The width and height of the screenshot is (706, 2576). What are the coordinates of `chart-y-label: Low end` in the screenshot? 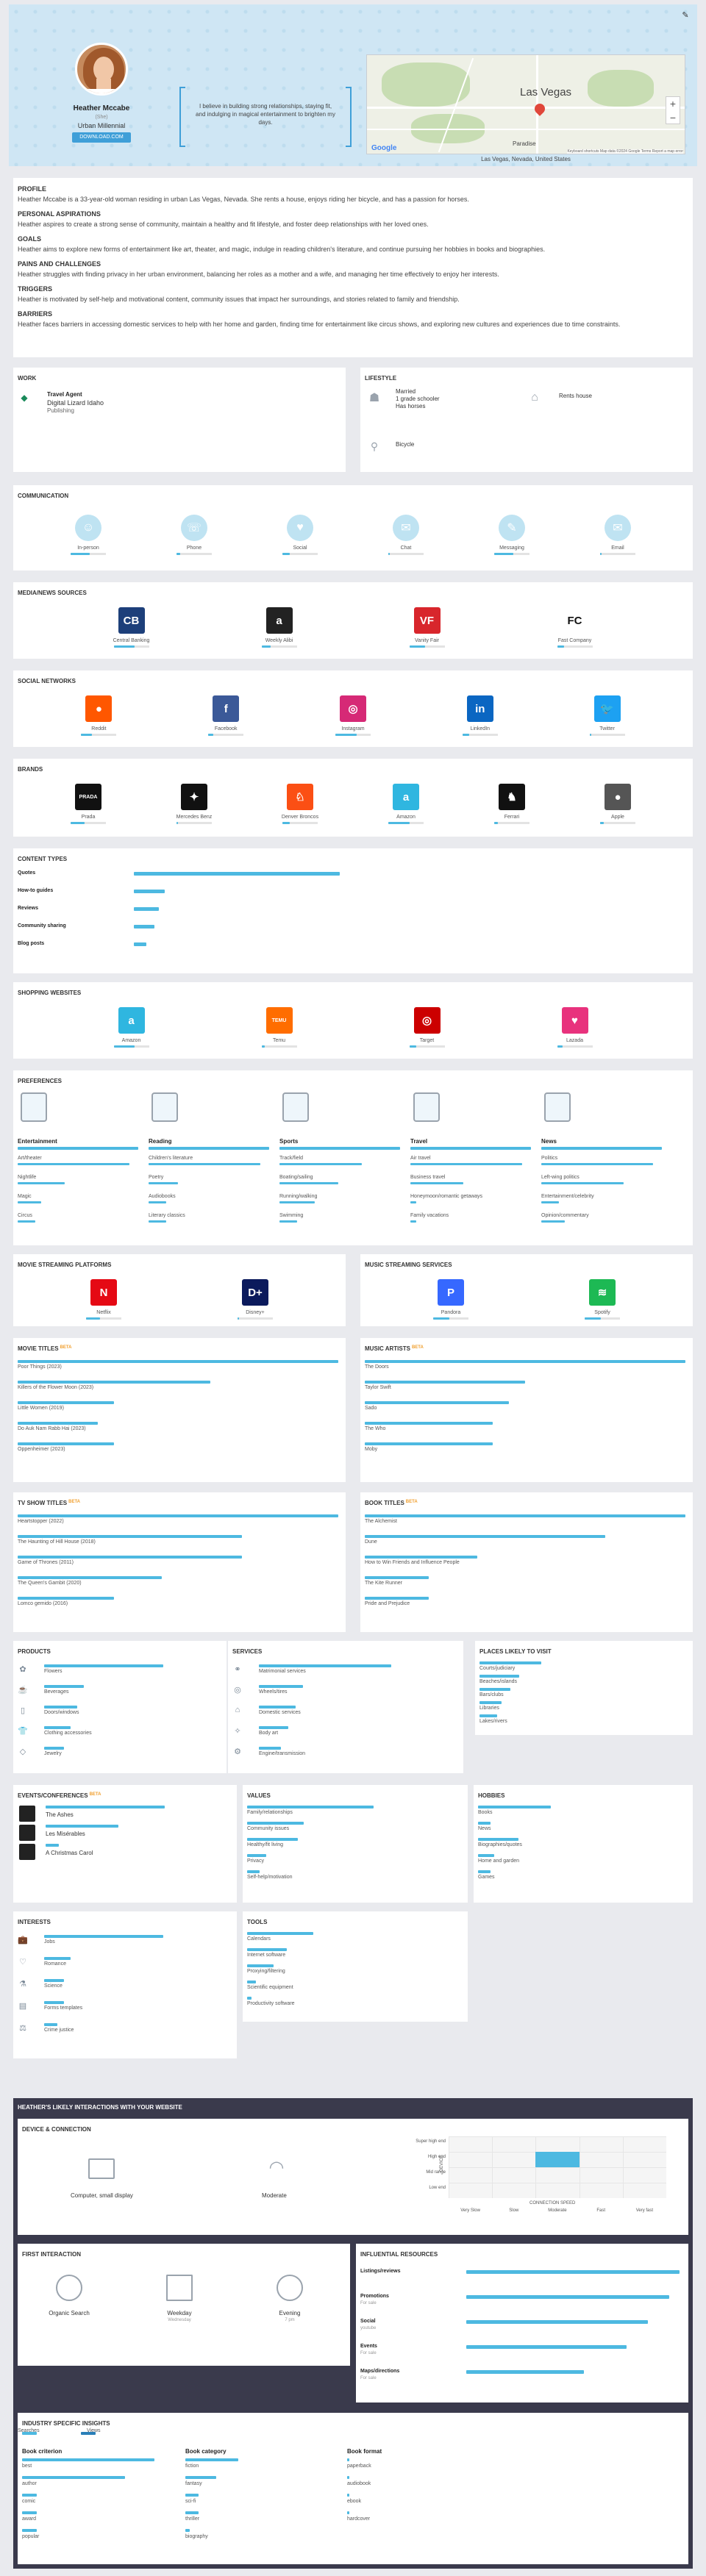 It's located at (438, 2188).